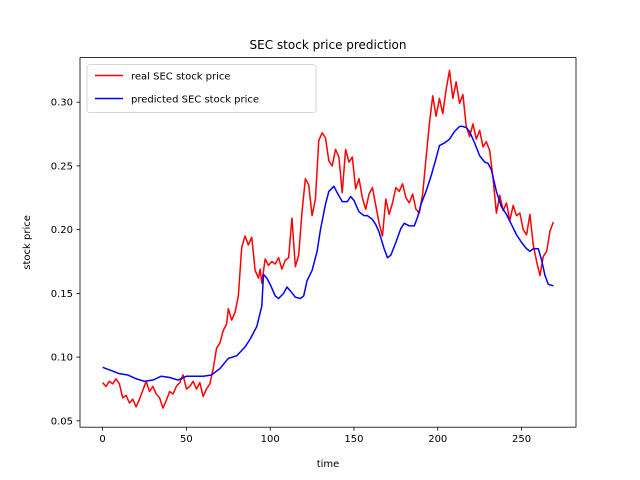  I want to click on x-tick-label: 100, so click(270, 439).